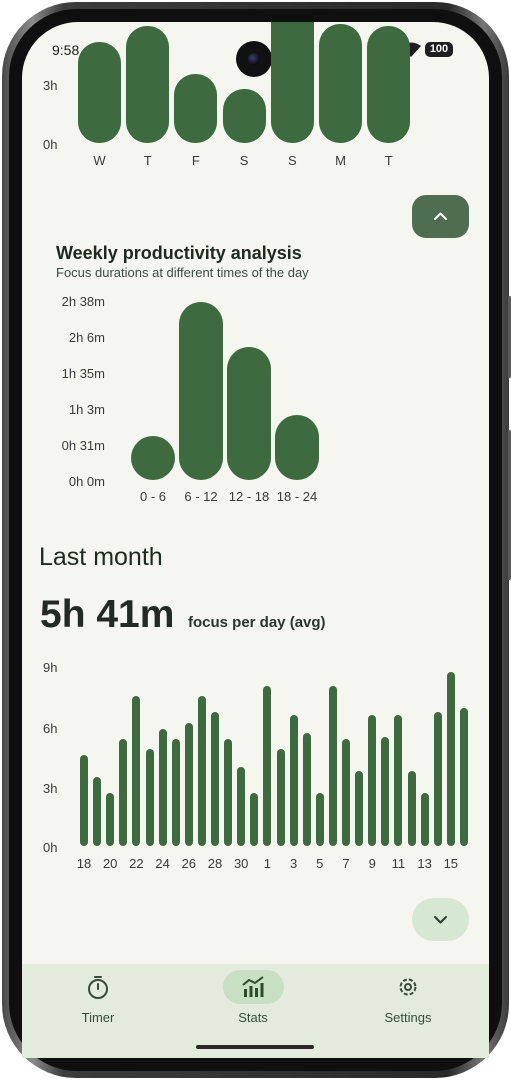 This screenshot has width=511, height=1080. I want to click on stats-icon, so click(253, 986).